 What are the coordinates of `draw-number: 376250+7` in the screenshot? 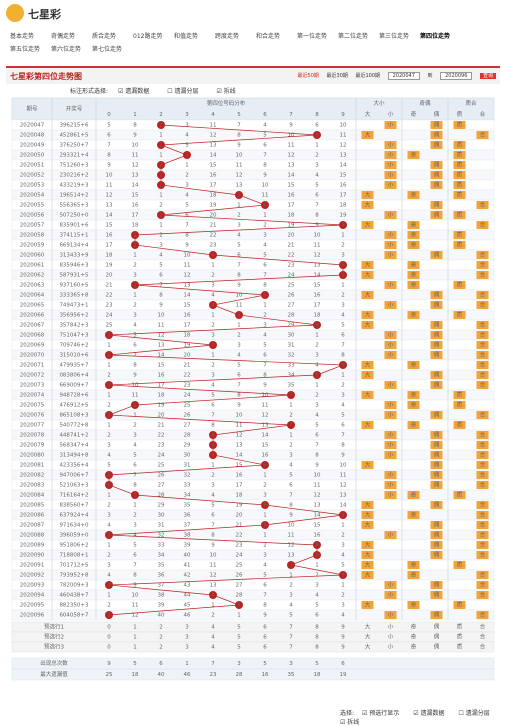 It's located at (74, 146).